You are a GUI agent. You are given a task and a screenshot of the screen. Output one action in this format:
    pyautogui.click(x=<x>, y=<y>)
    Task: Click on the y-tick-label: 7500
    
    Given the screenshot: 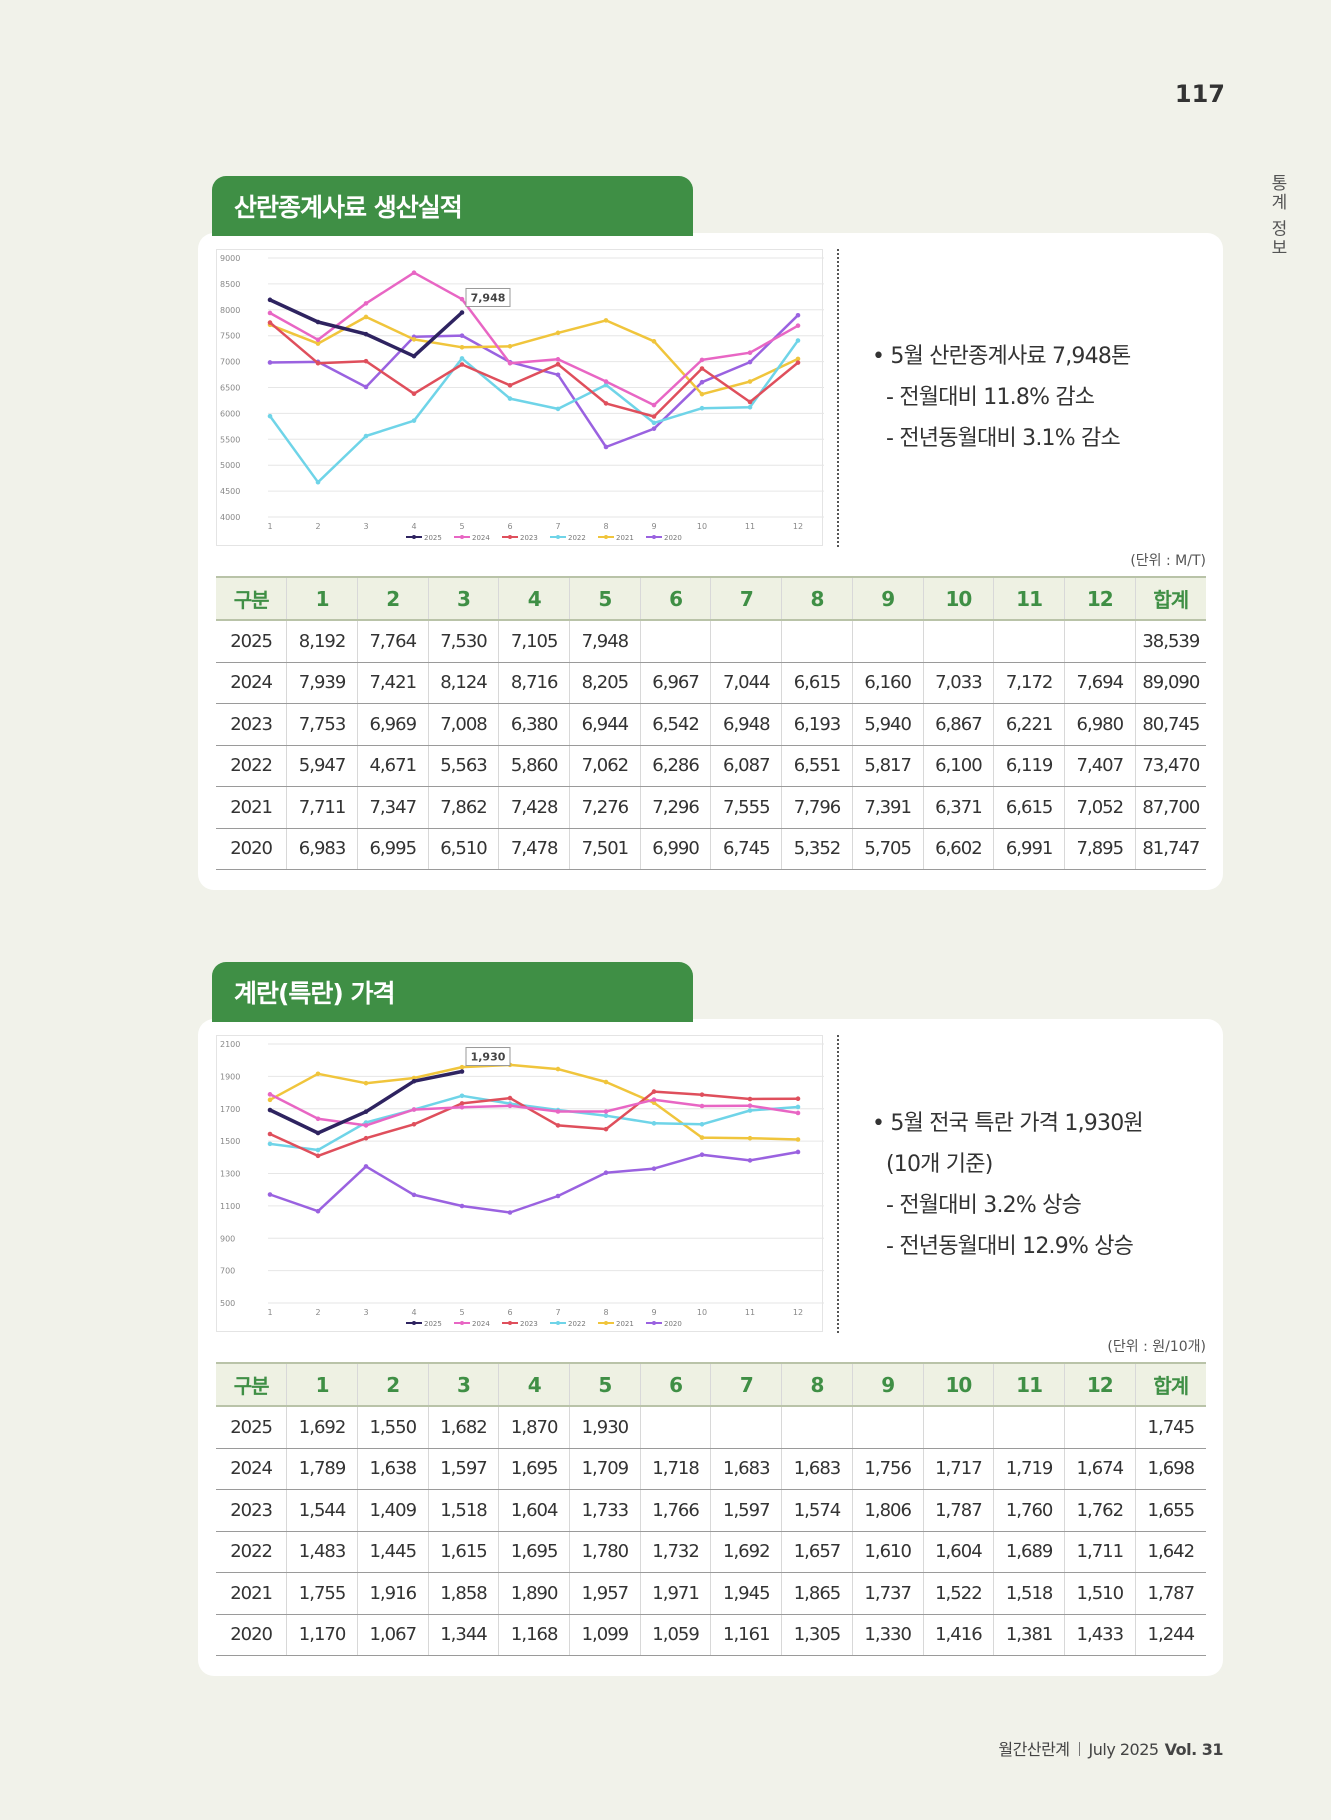 What is the action you would take?
    pyautogui.click(x=230, y=336)
    